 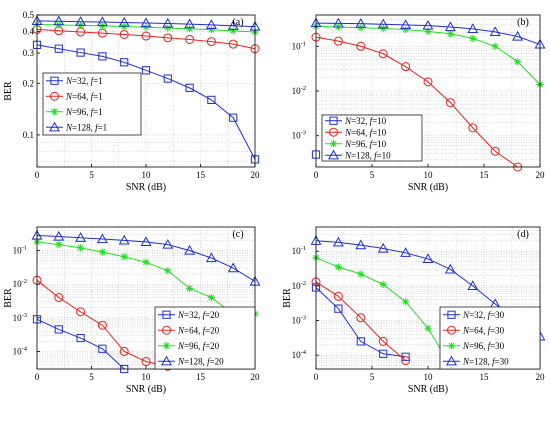 What do you see at coordinates (523, 234) in the screenshot?
I see `panel-tag: (d)` at bounding box center [523, 234].